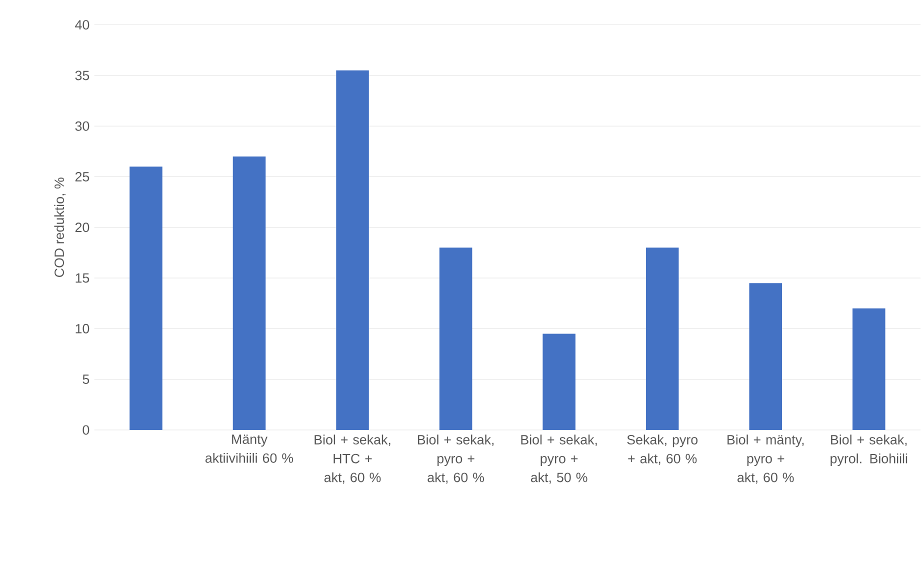  I want to click on y-tick-label: 15, so click(83, 278).